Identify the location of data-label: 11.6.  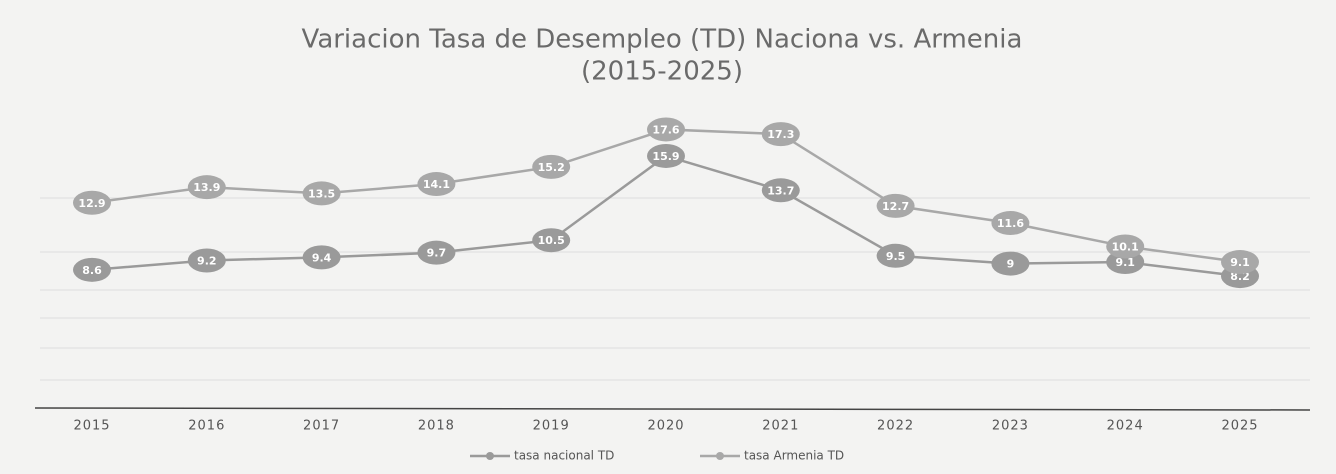
(1010, 223).